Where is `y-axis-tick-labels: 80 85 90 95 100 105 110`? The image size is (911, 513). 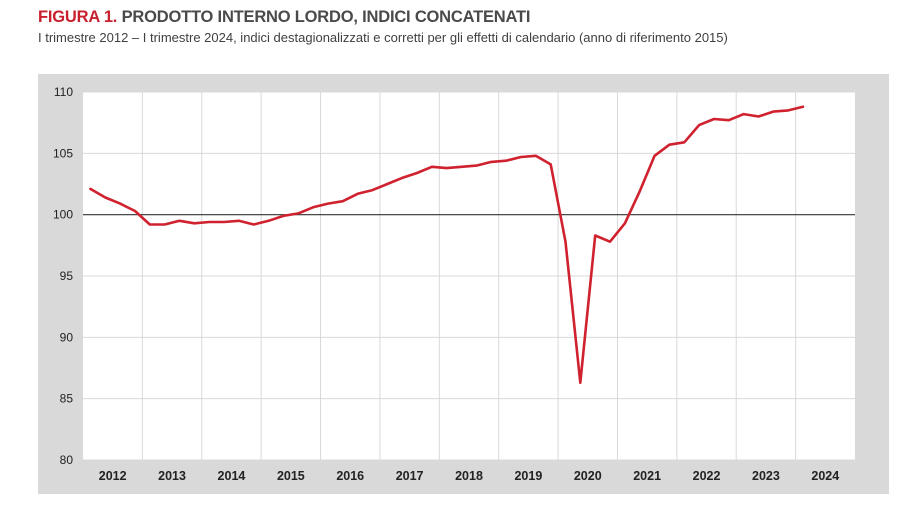 y-axis-tick-labels: 80 85 90 95 100 105 110 is located at coordinates (63, 276).